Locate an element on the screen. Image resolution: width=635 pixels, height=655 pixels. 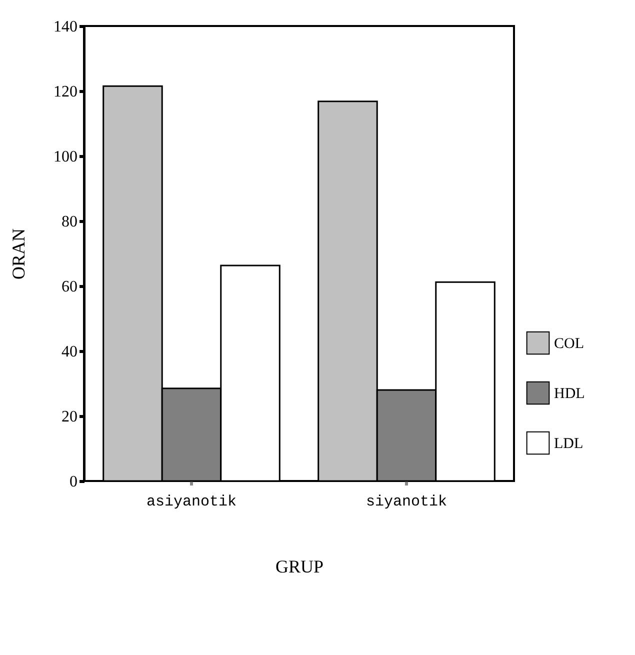
y-tick-label: 0 is located at coordinates (74, 482).